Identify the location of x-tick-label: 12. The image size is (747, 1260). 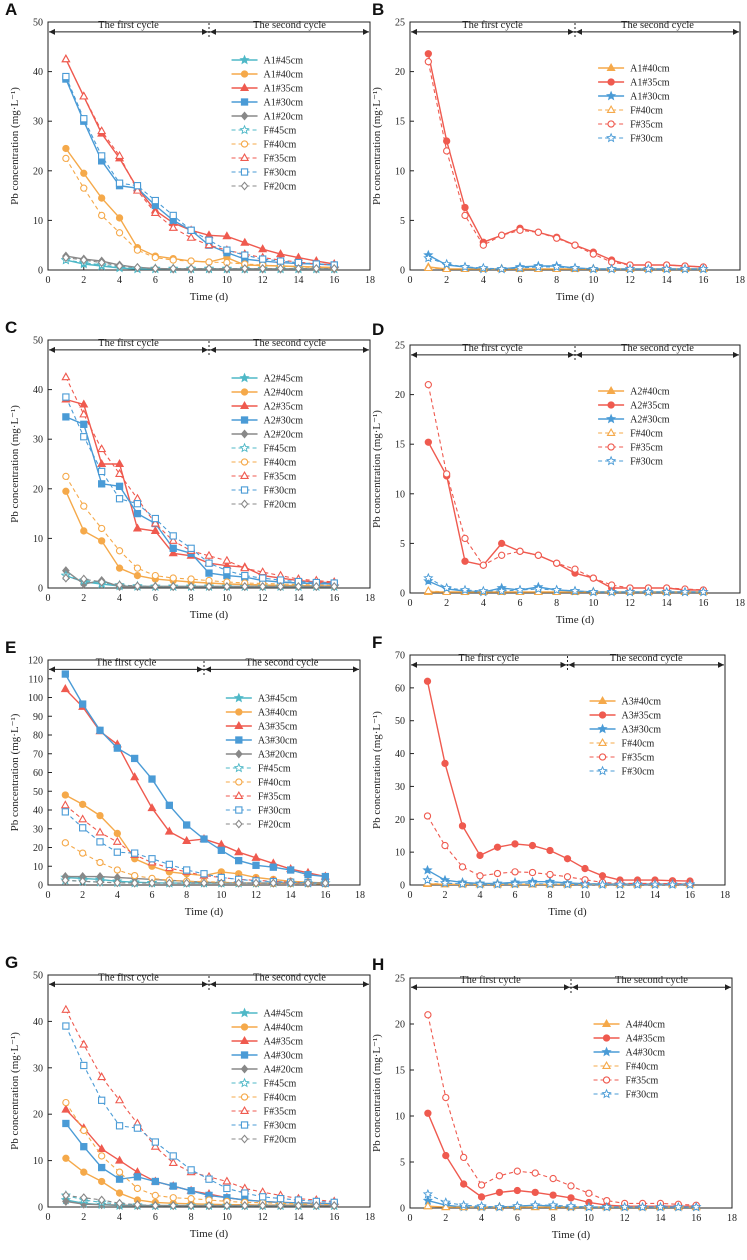
(630, 603).